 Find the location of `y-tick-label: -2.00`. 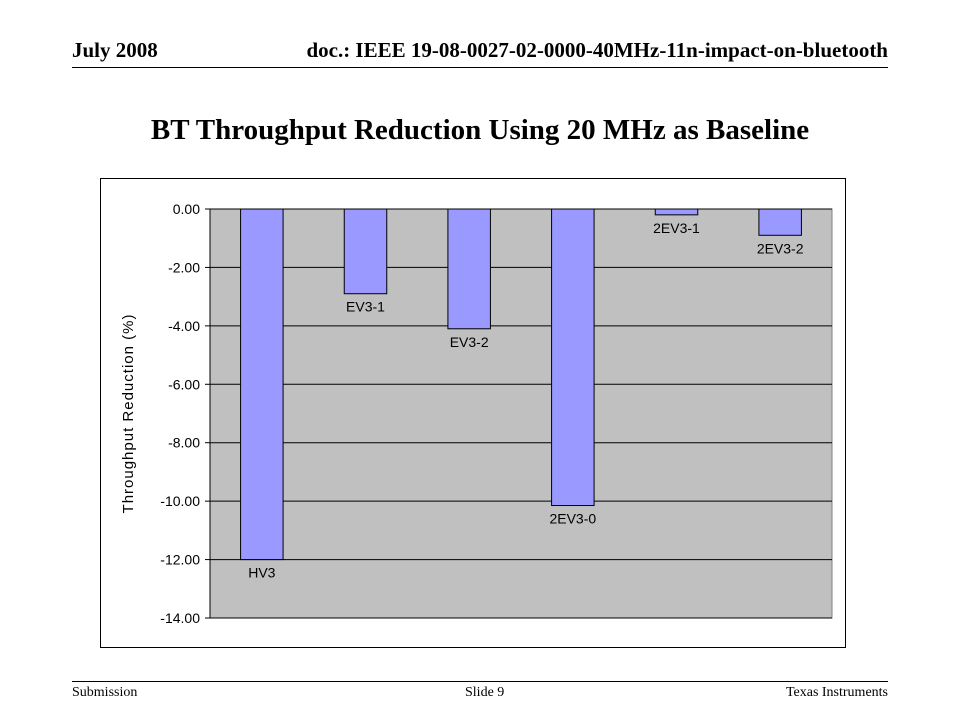

y-tick-label: -2.00 is located at coordinates (184, 267).